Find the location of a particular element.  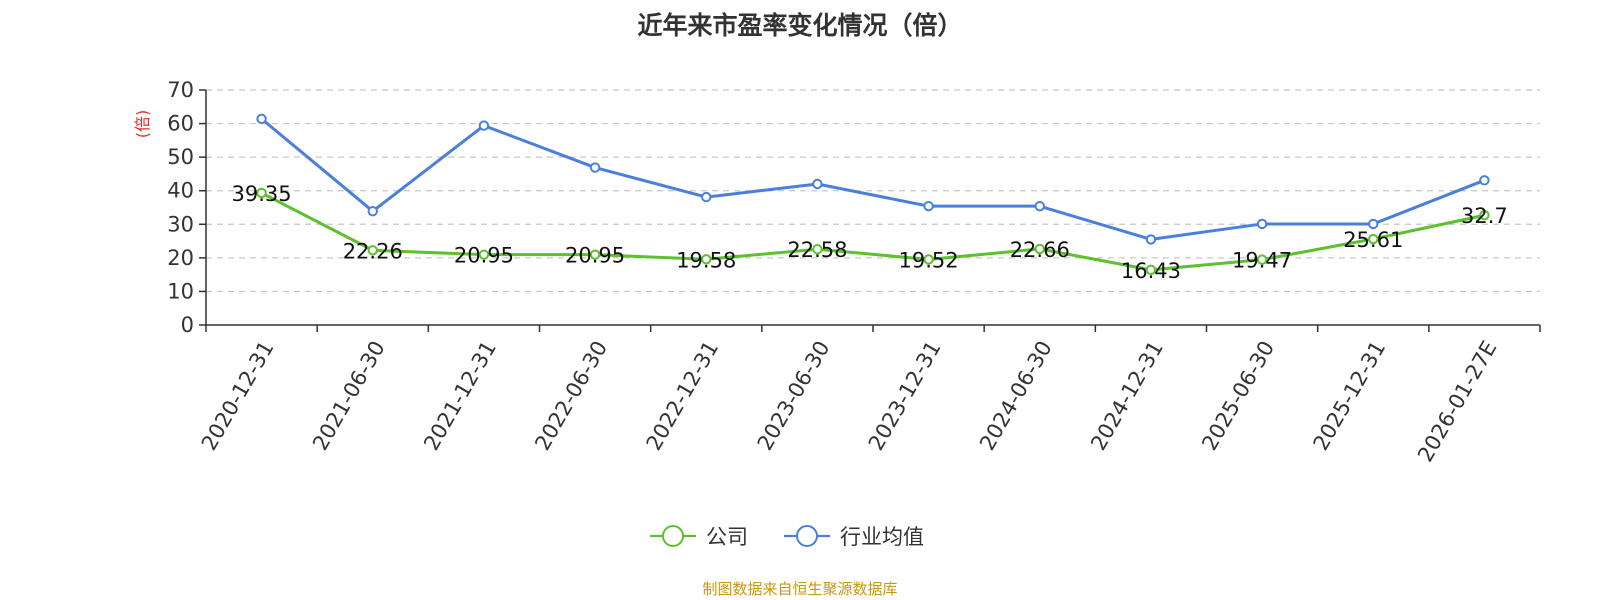

data-label: 19.52 is located at coordinates (929, 260).